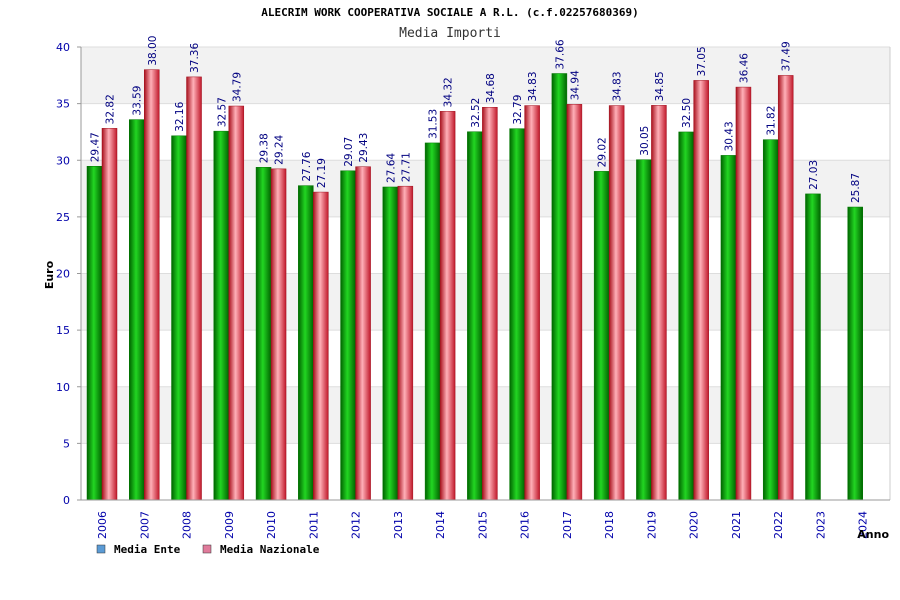 The height and width of the screenshot is (600, 900). I want to click on legend-swatch-nazionale, so click(207, 549).